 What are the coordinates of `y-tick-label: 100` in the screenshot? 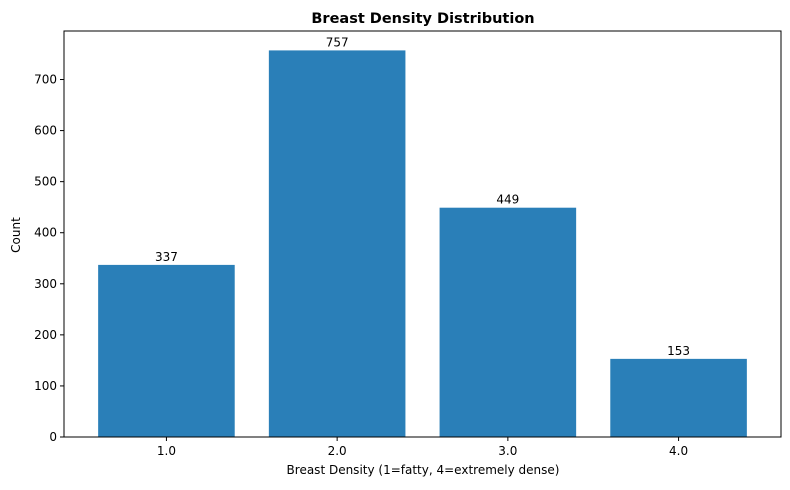 It's located at (45, 386).